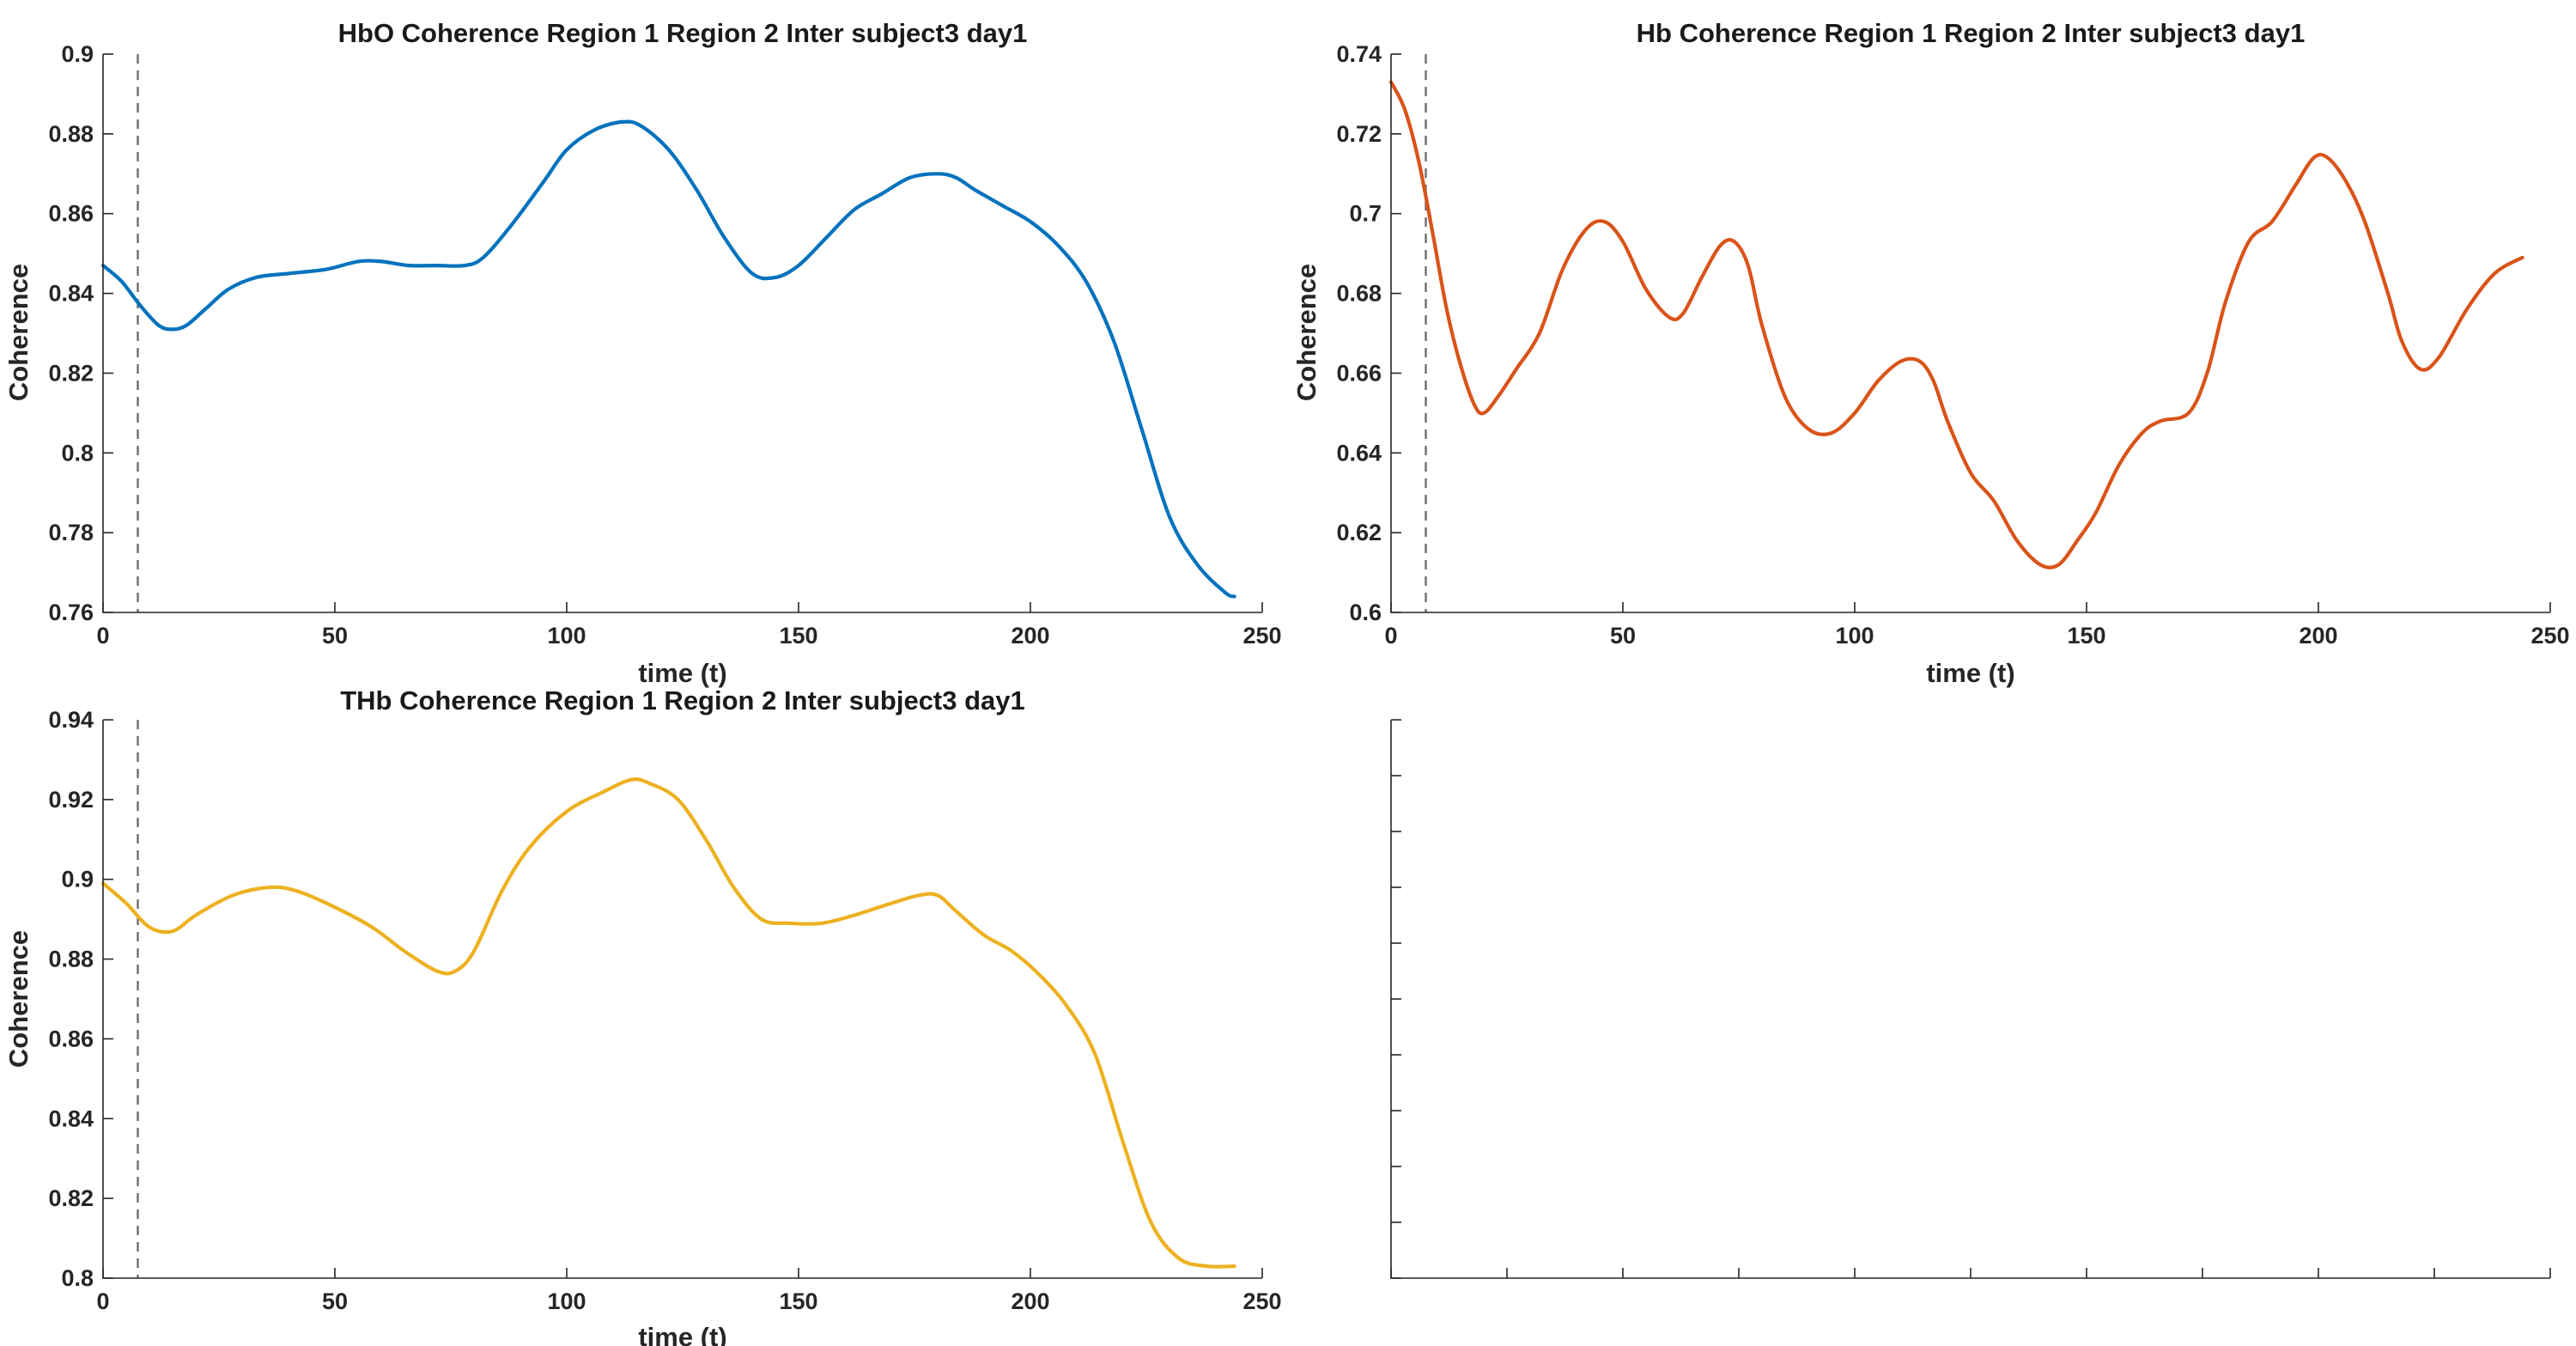 The image size is (2576, 1346). What do you see at coordinates (71, 1198) in the screenshot?
I see `panel-thb-ytick-label: 0.82` at bounding box center [71, 1198].